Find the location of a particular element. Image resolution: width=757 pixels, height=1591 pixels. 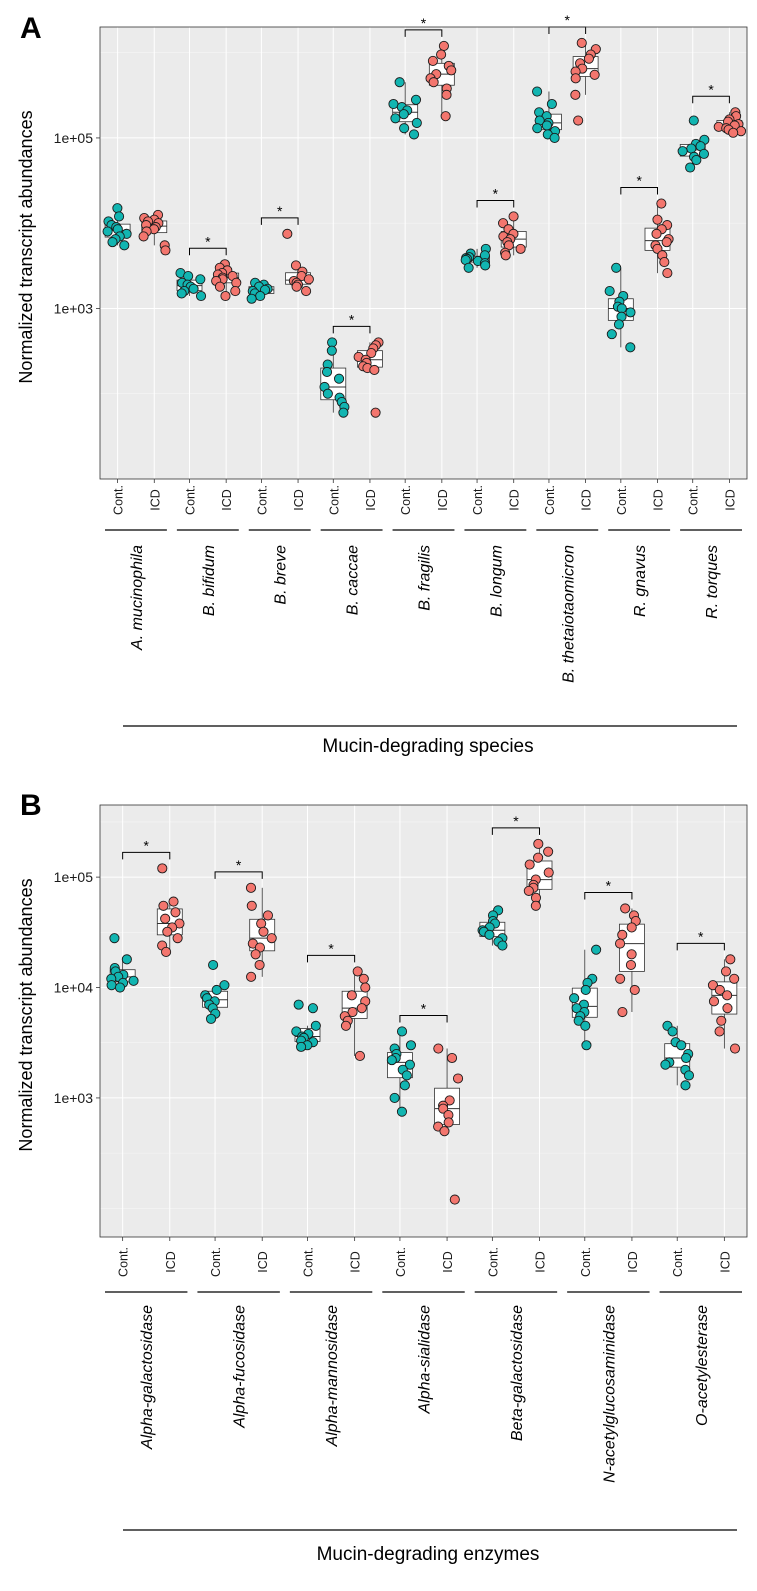

group-7: Cont. ICD * R. gnavus is located at coordinates (639, 395).